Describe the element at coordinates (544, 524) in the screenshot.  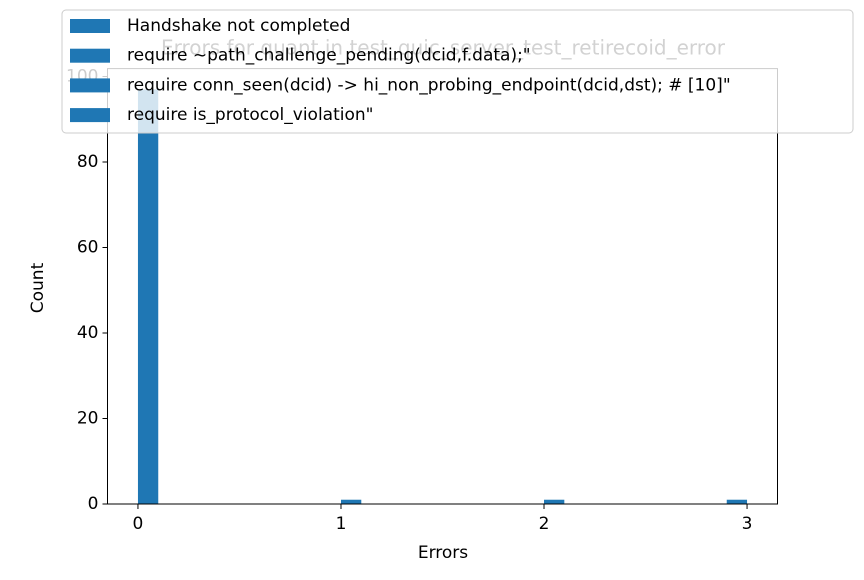
I see `x-tick-label: 2` at that location.